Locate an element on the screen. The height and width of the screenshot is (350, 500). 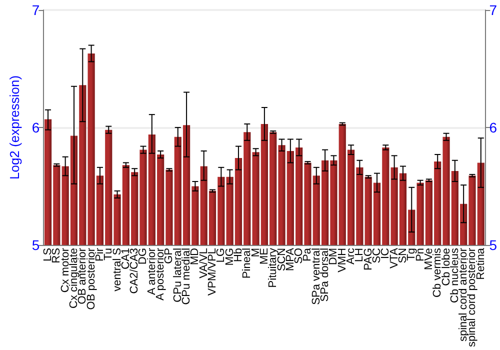
x-tick-label: Tg is located at coordinates (412, 254).